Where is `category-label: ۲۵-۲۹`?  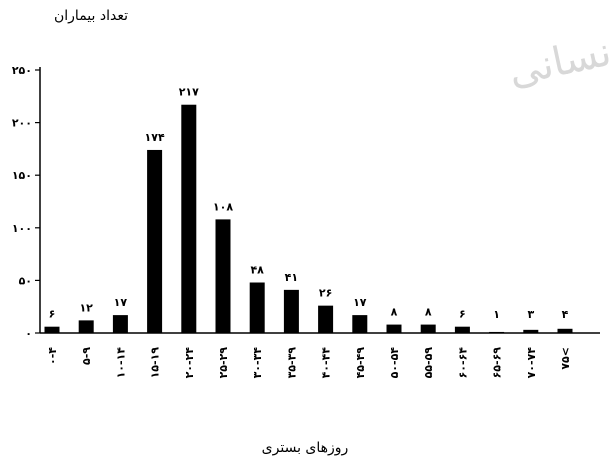
category-label: ۲۵-۲۹ is located at coordinates (223, 363).